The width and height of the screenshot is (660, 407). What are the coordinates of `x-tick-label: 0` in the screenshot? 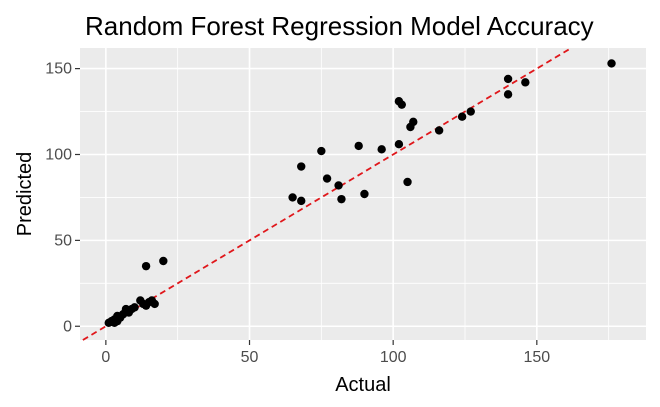 It's located at (105, 357).